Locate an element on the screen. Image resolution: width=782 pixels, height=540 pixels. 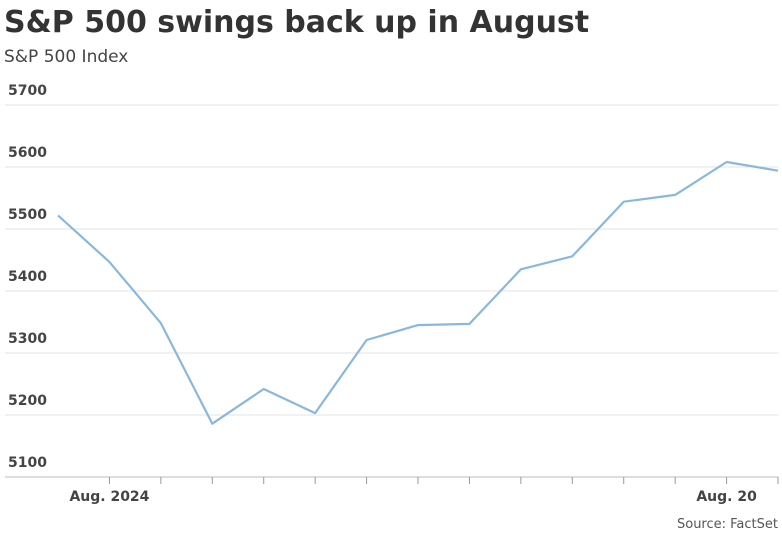
y-tick-label: 5600 is located at coordinates (27, 153).